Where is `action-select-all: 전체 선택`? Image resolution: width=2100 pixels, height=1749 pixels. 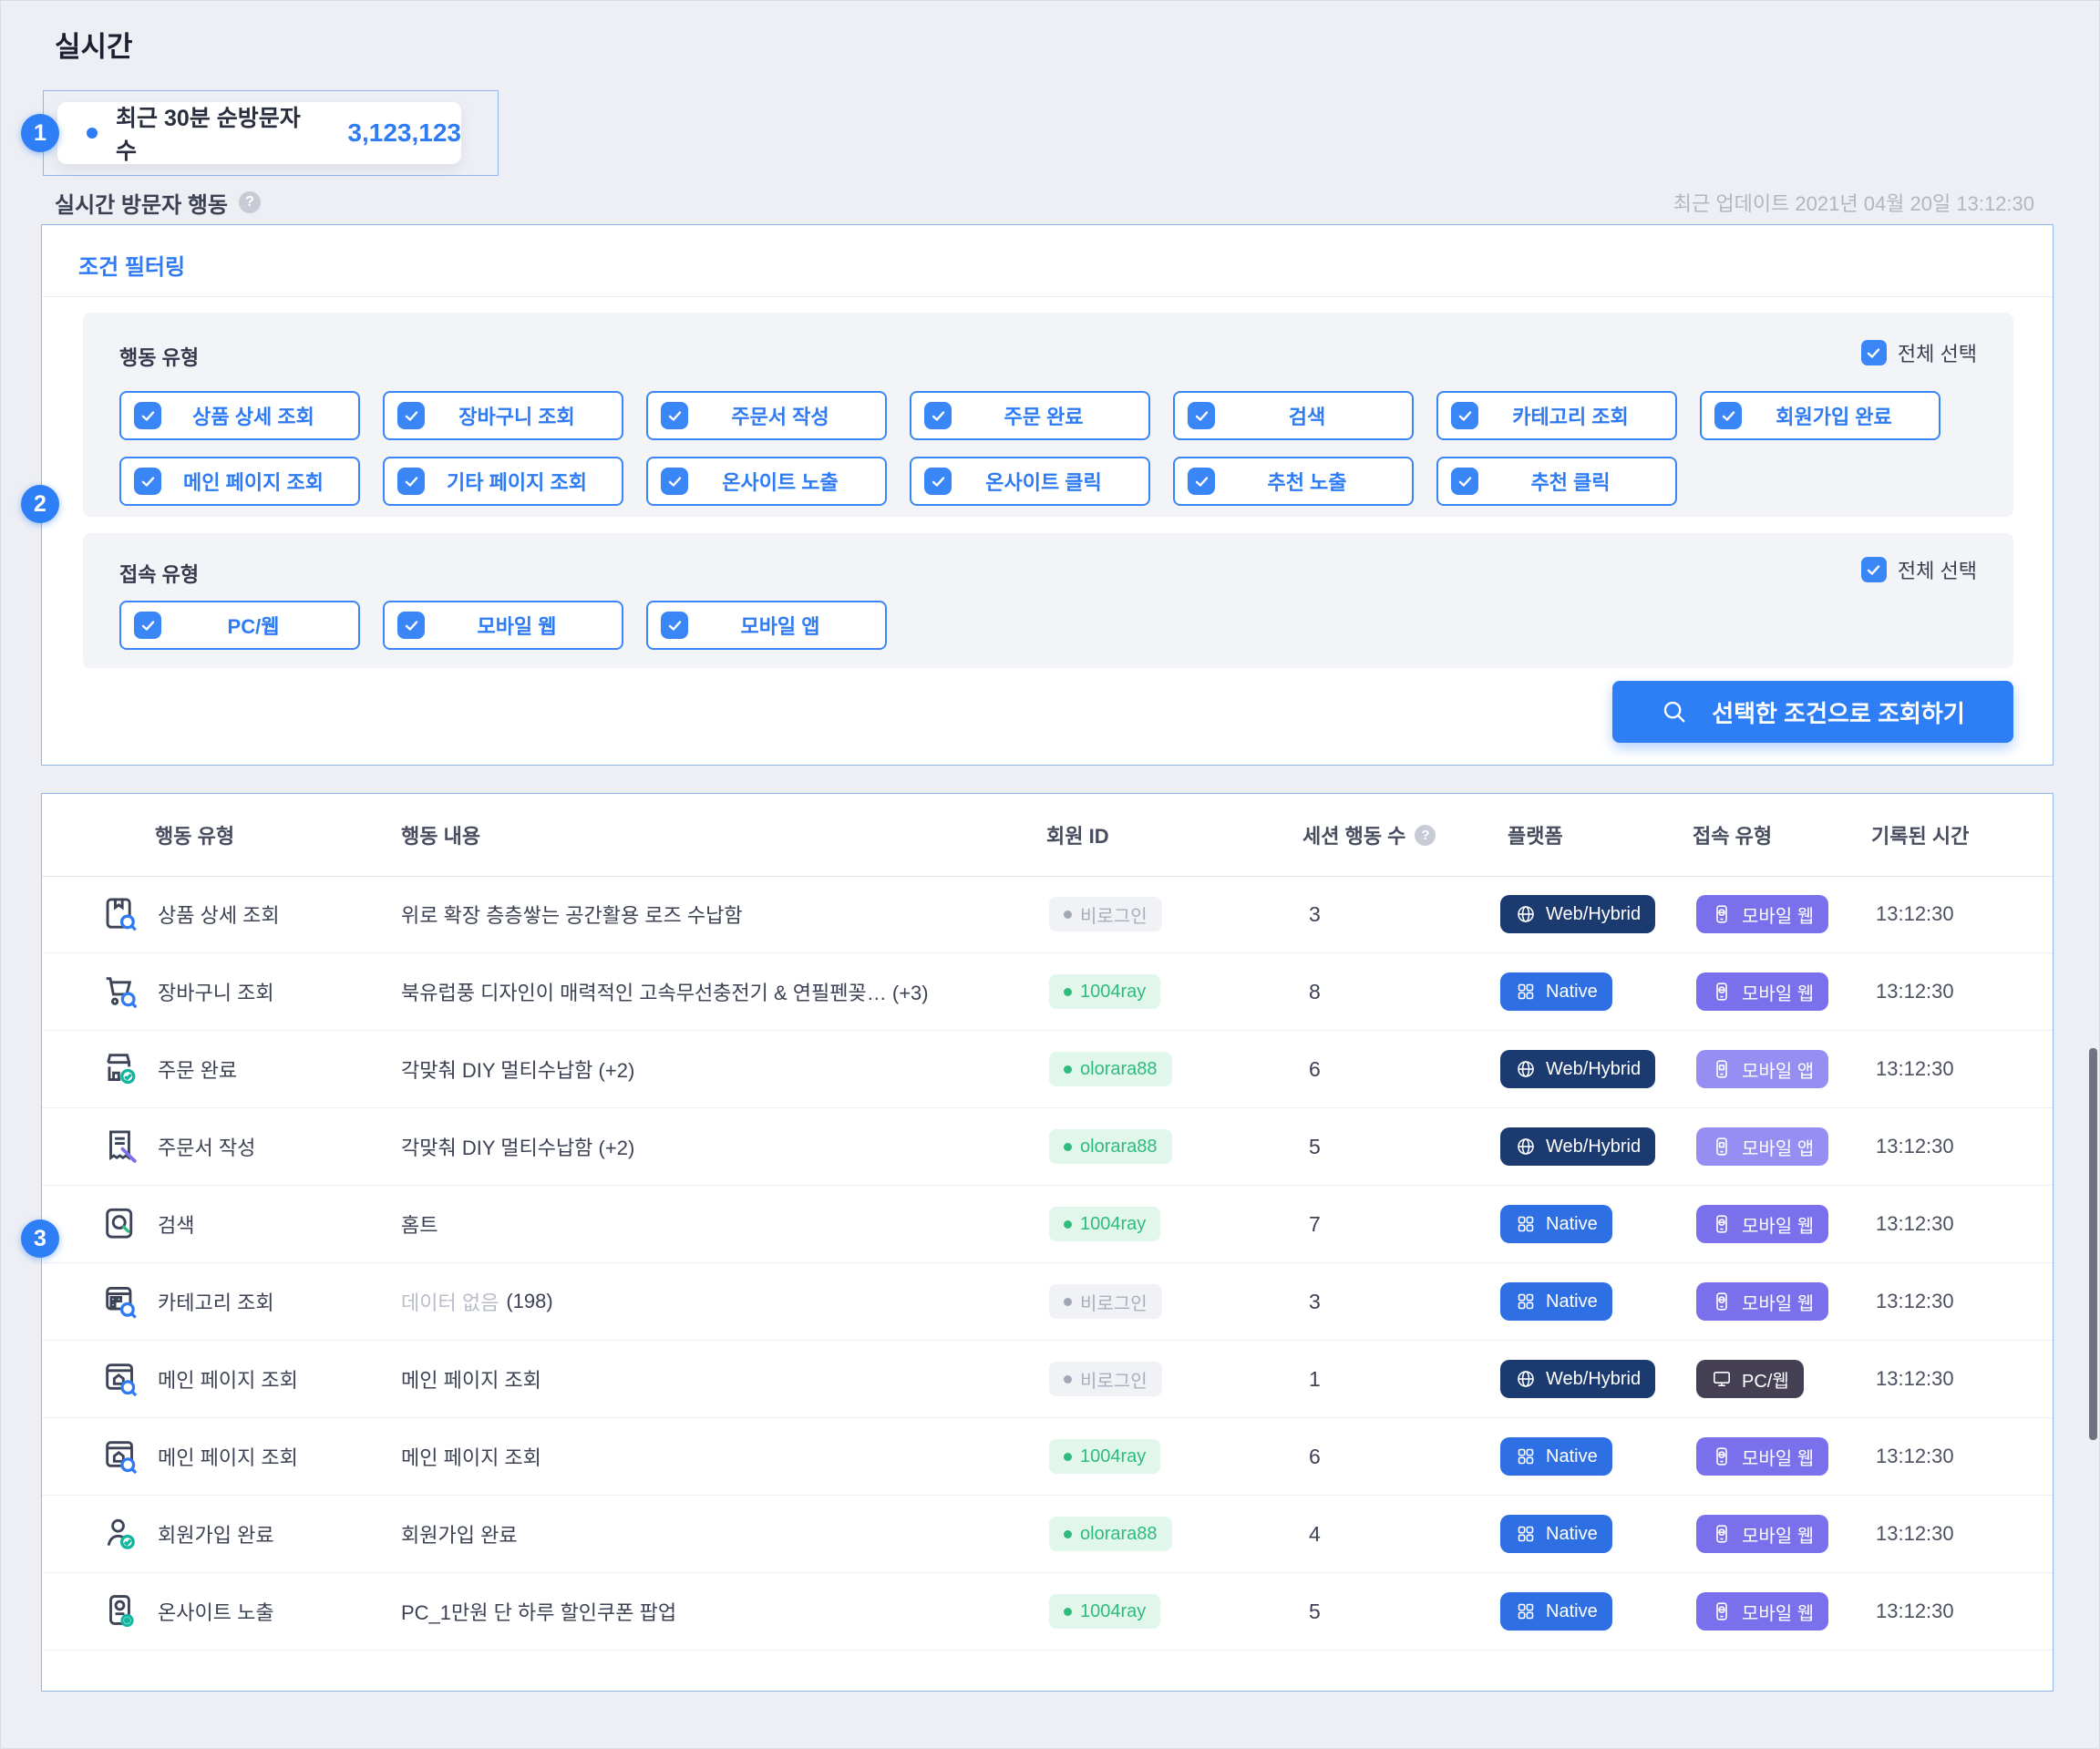
action-select-all: 전체 선택 is located at coordinates (1919, 352).